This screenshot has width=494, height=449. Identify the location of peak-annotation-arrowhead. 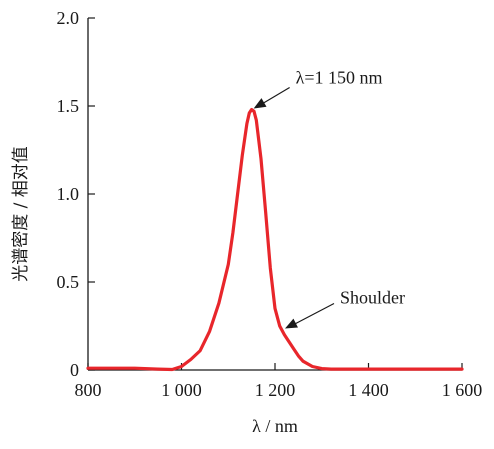
(260, 103).